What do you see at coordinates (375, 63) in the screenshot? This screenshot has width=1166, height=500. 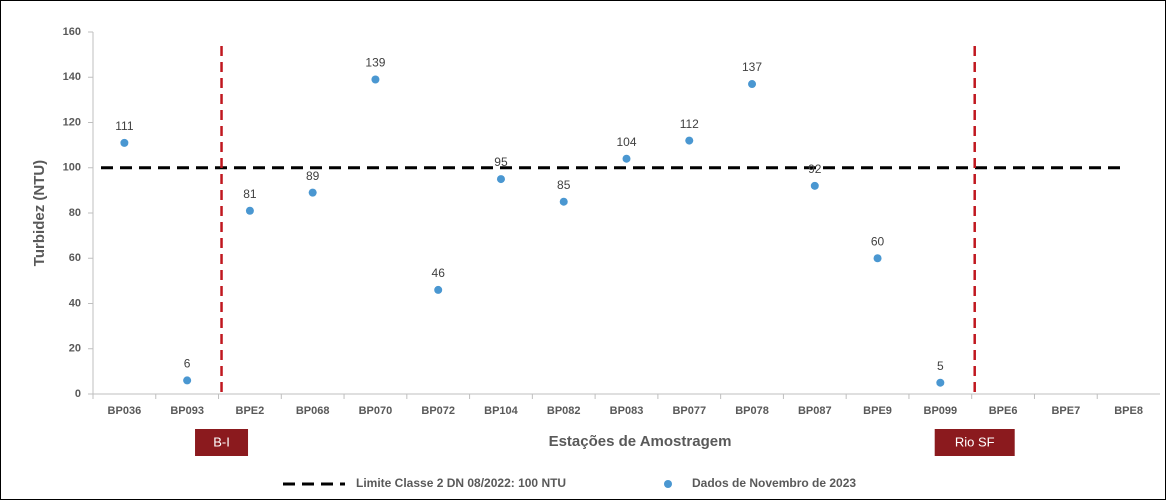 I see `data-label: 139` at bounding box center [375, 63].